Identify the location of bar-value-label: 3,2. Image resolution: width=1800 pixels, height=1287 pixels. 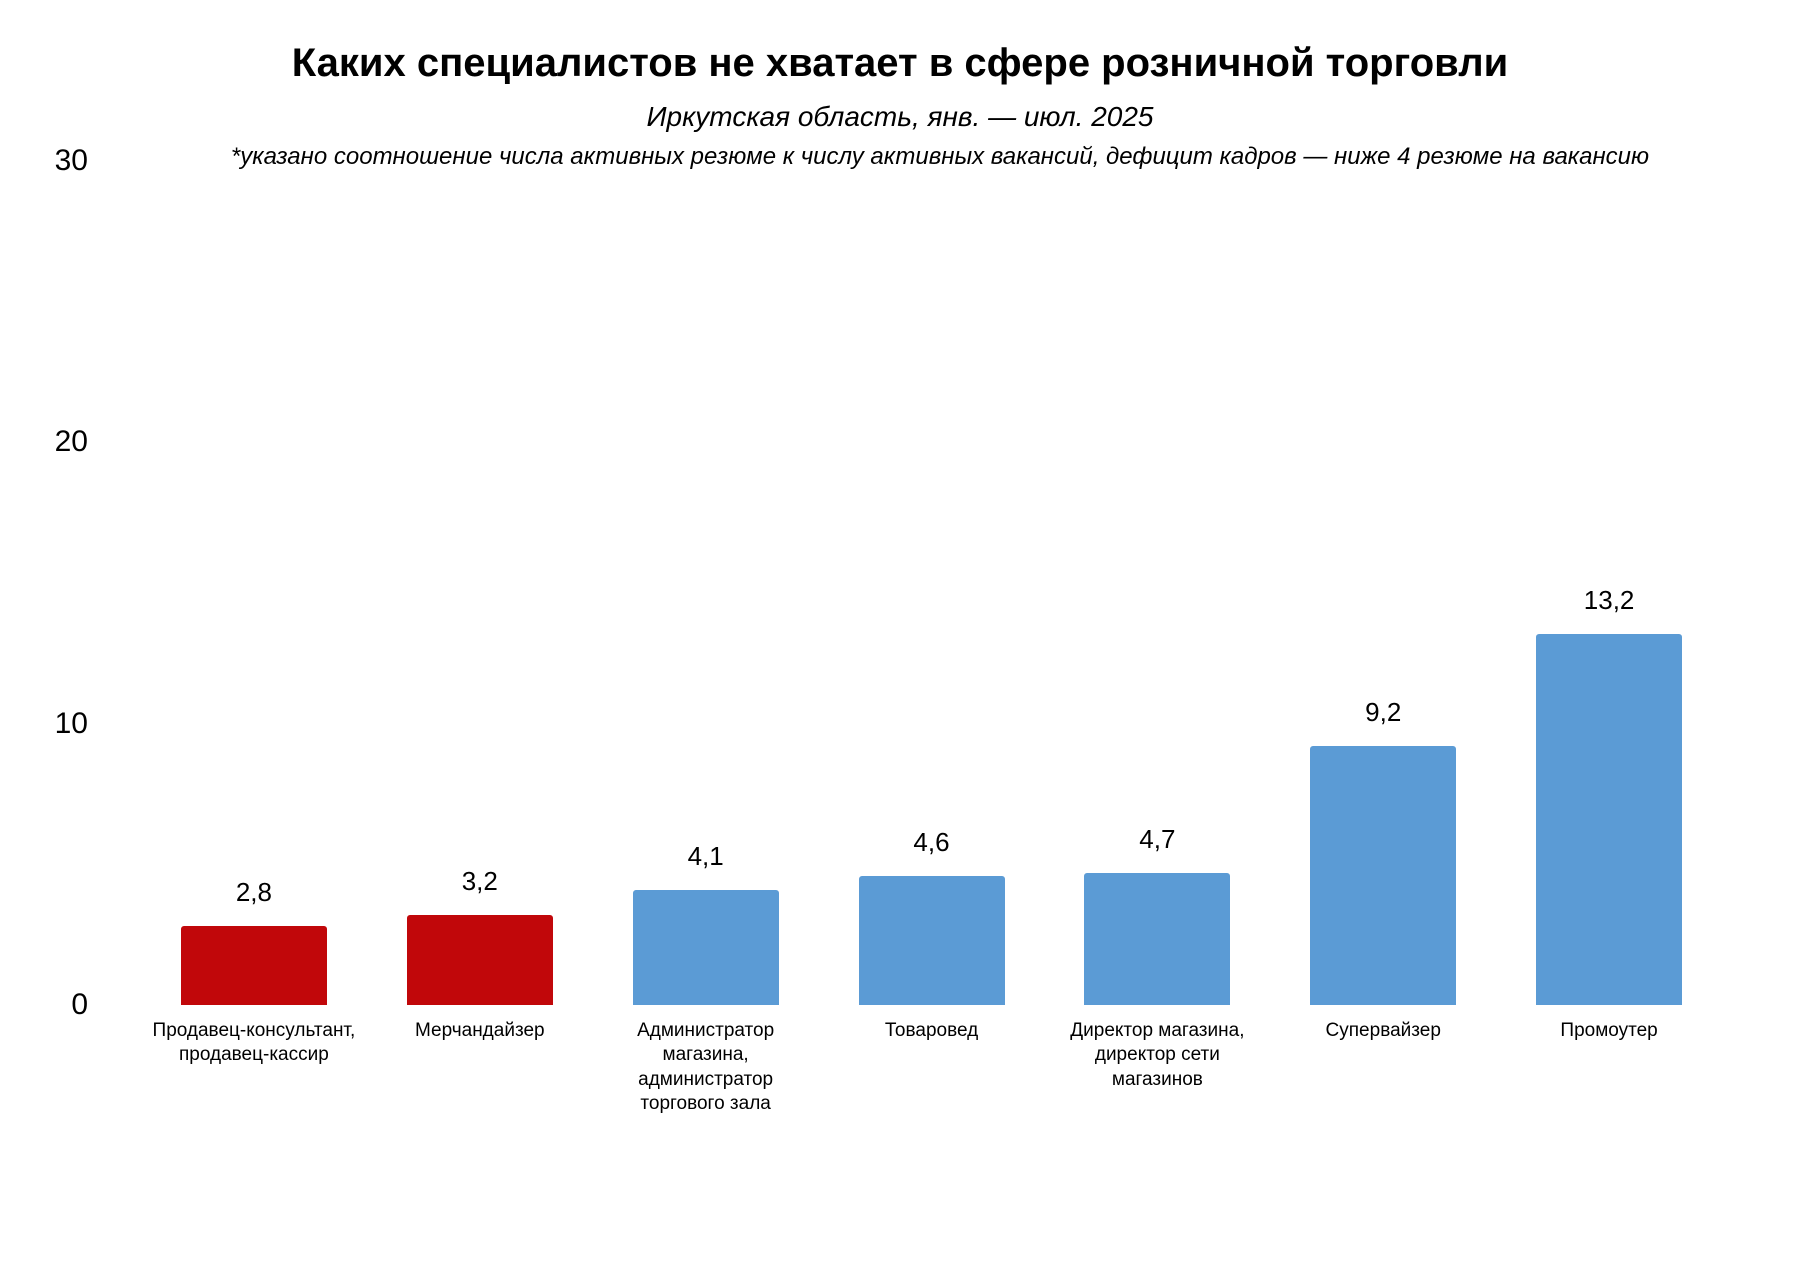
(479, 880).